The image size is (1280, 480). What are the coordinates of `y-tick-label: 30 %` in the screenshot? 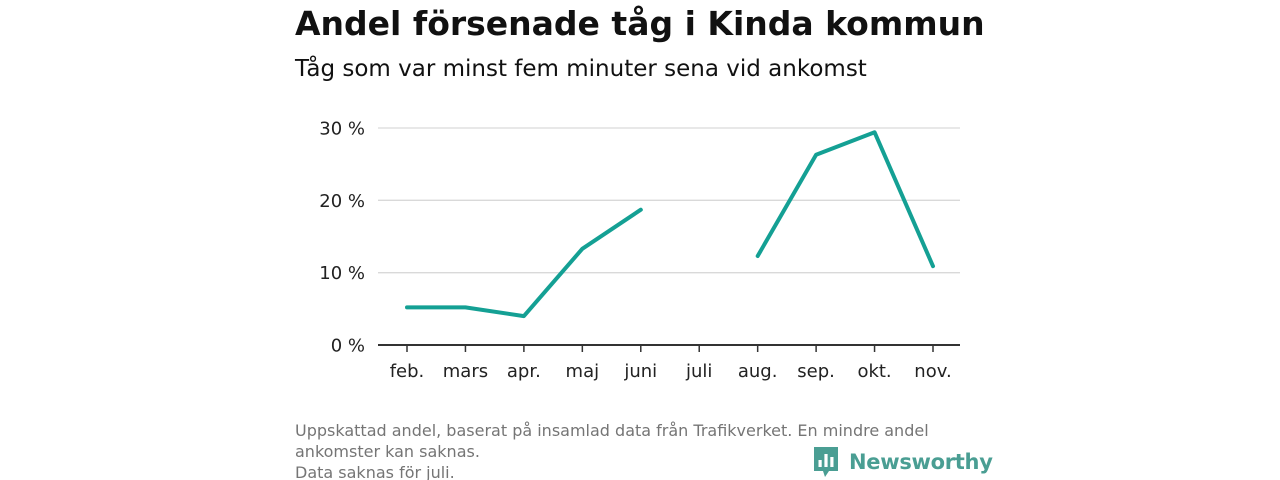 It's located at (342, 129).